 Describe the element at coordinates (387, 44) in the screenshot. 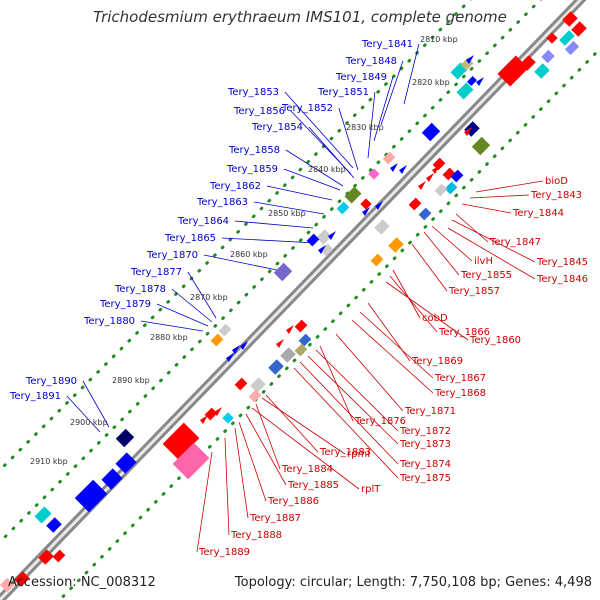

I see `forward-gene-label: Tery_1841` at that location.